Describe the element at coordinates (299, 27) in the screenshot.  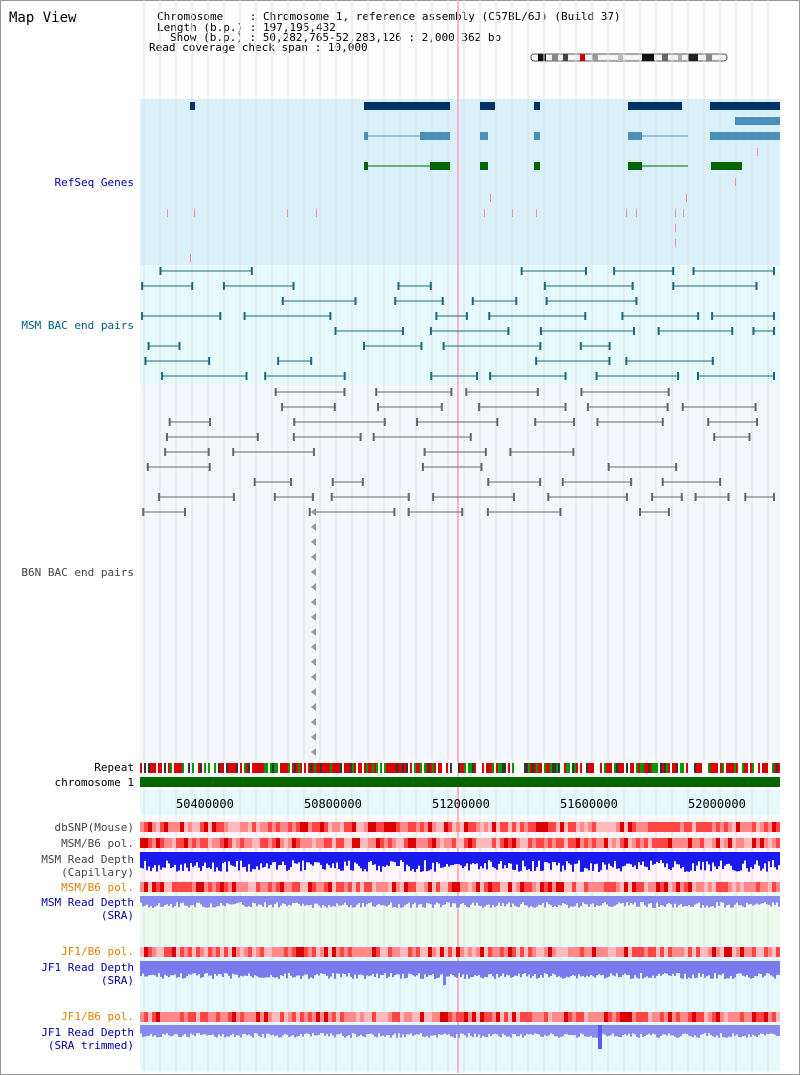
I see `info-length-value: 197,195,432` at that location.